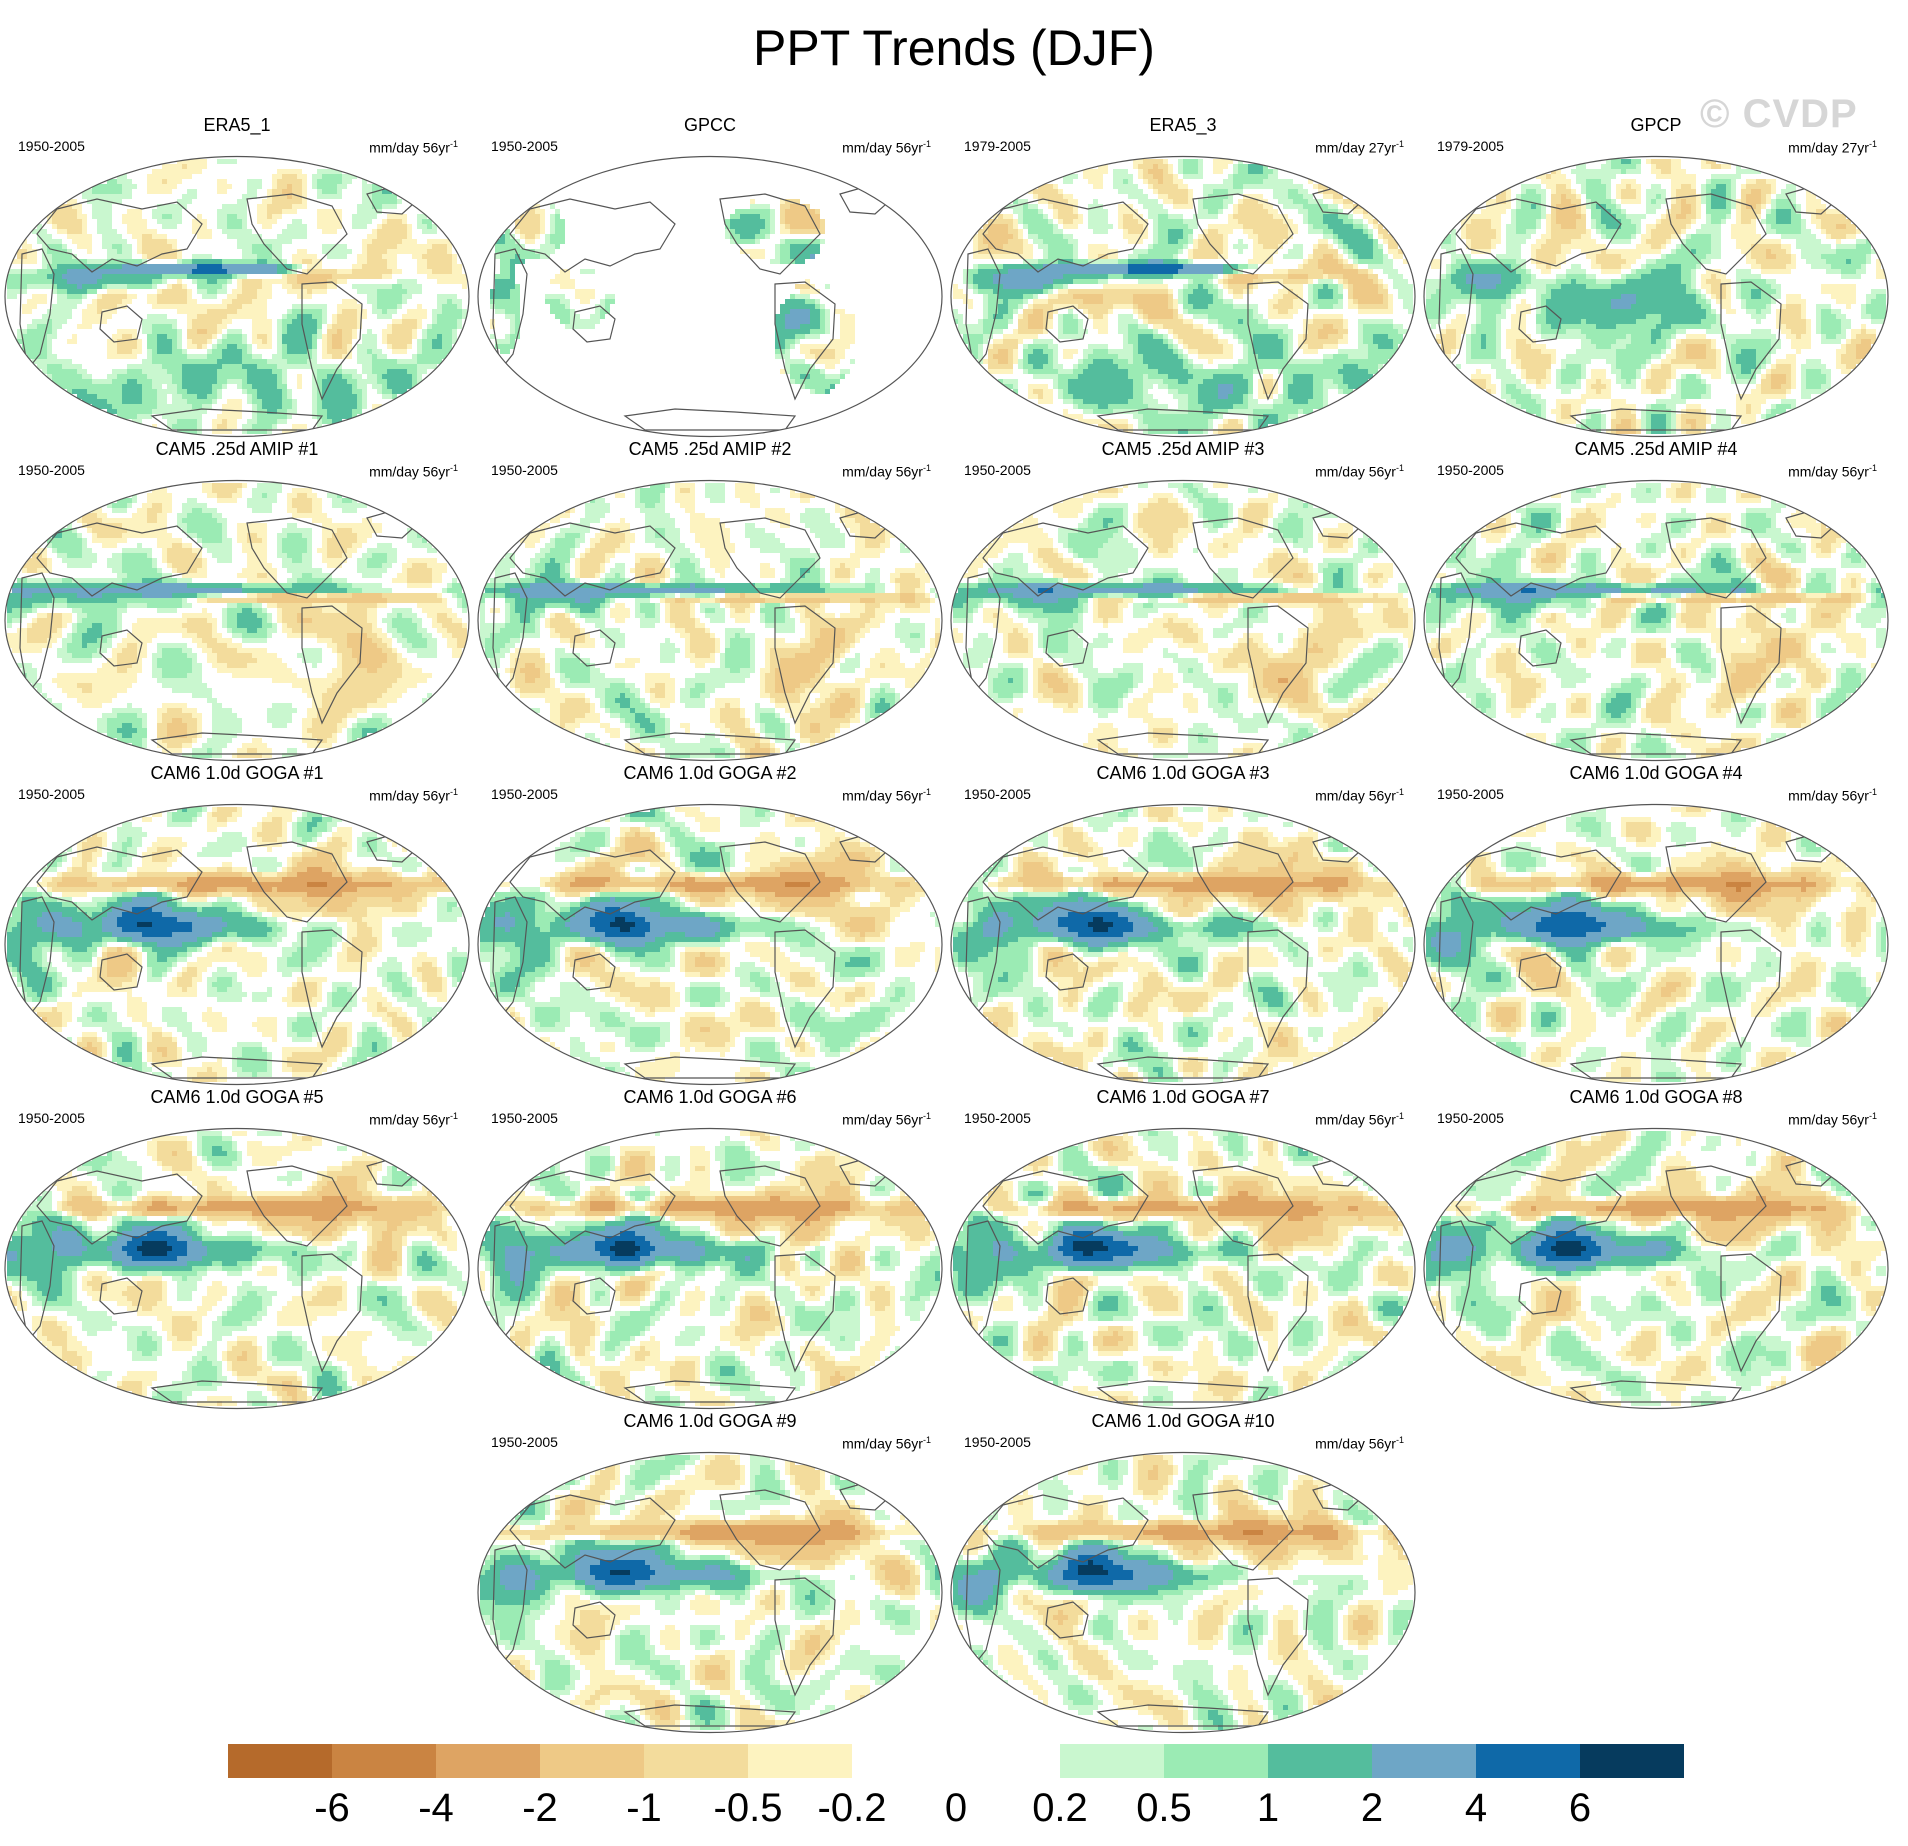 Image resolution: width=1908 pixels, height=1846 pixels. I want to click on figure-title: PPT Trends (DJF), so click(954, 48).